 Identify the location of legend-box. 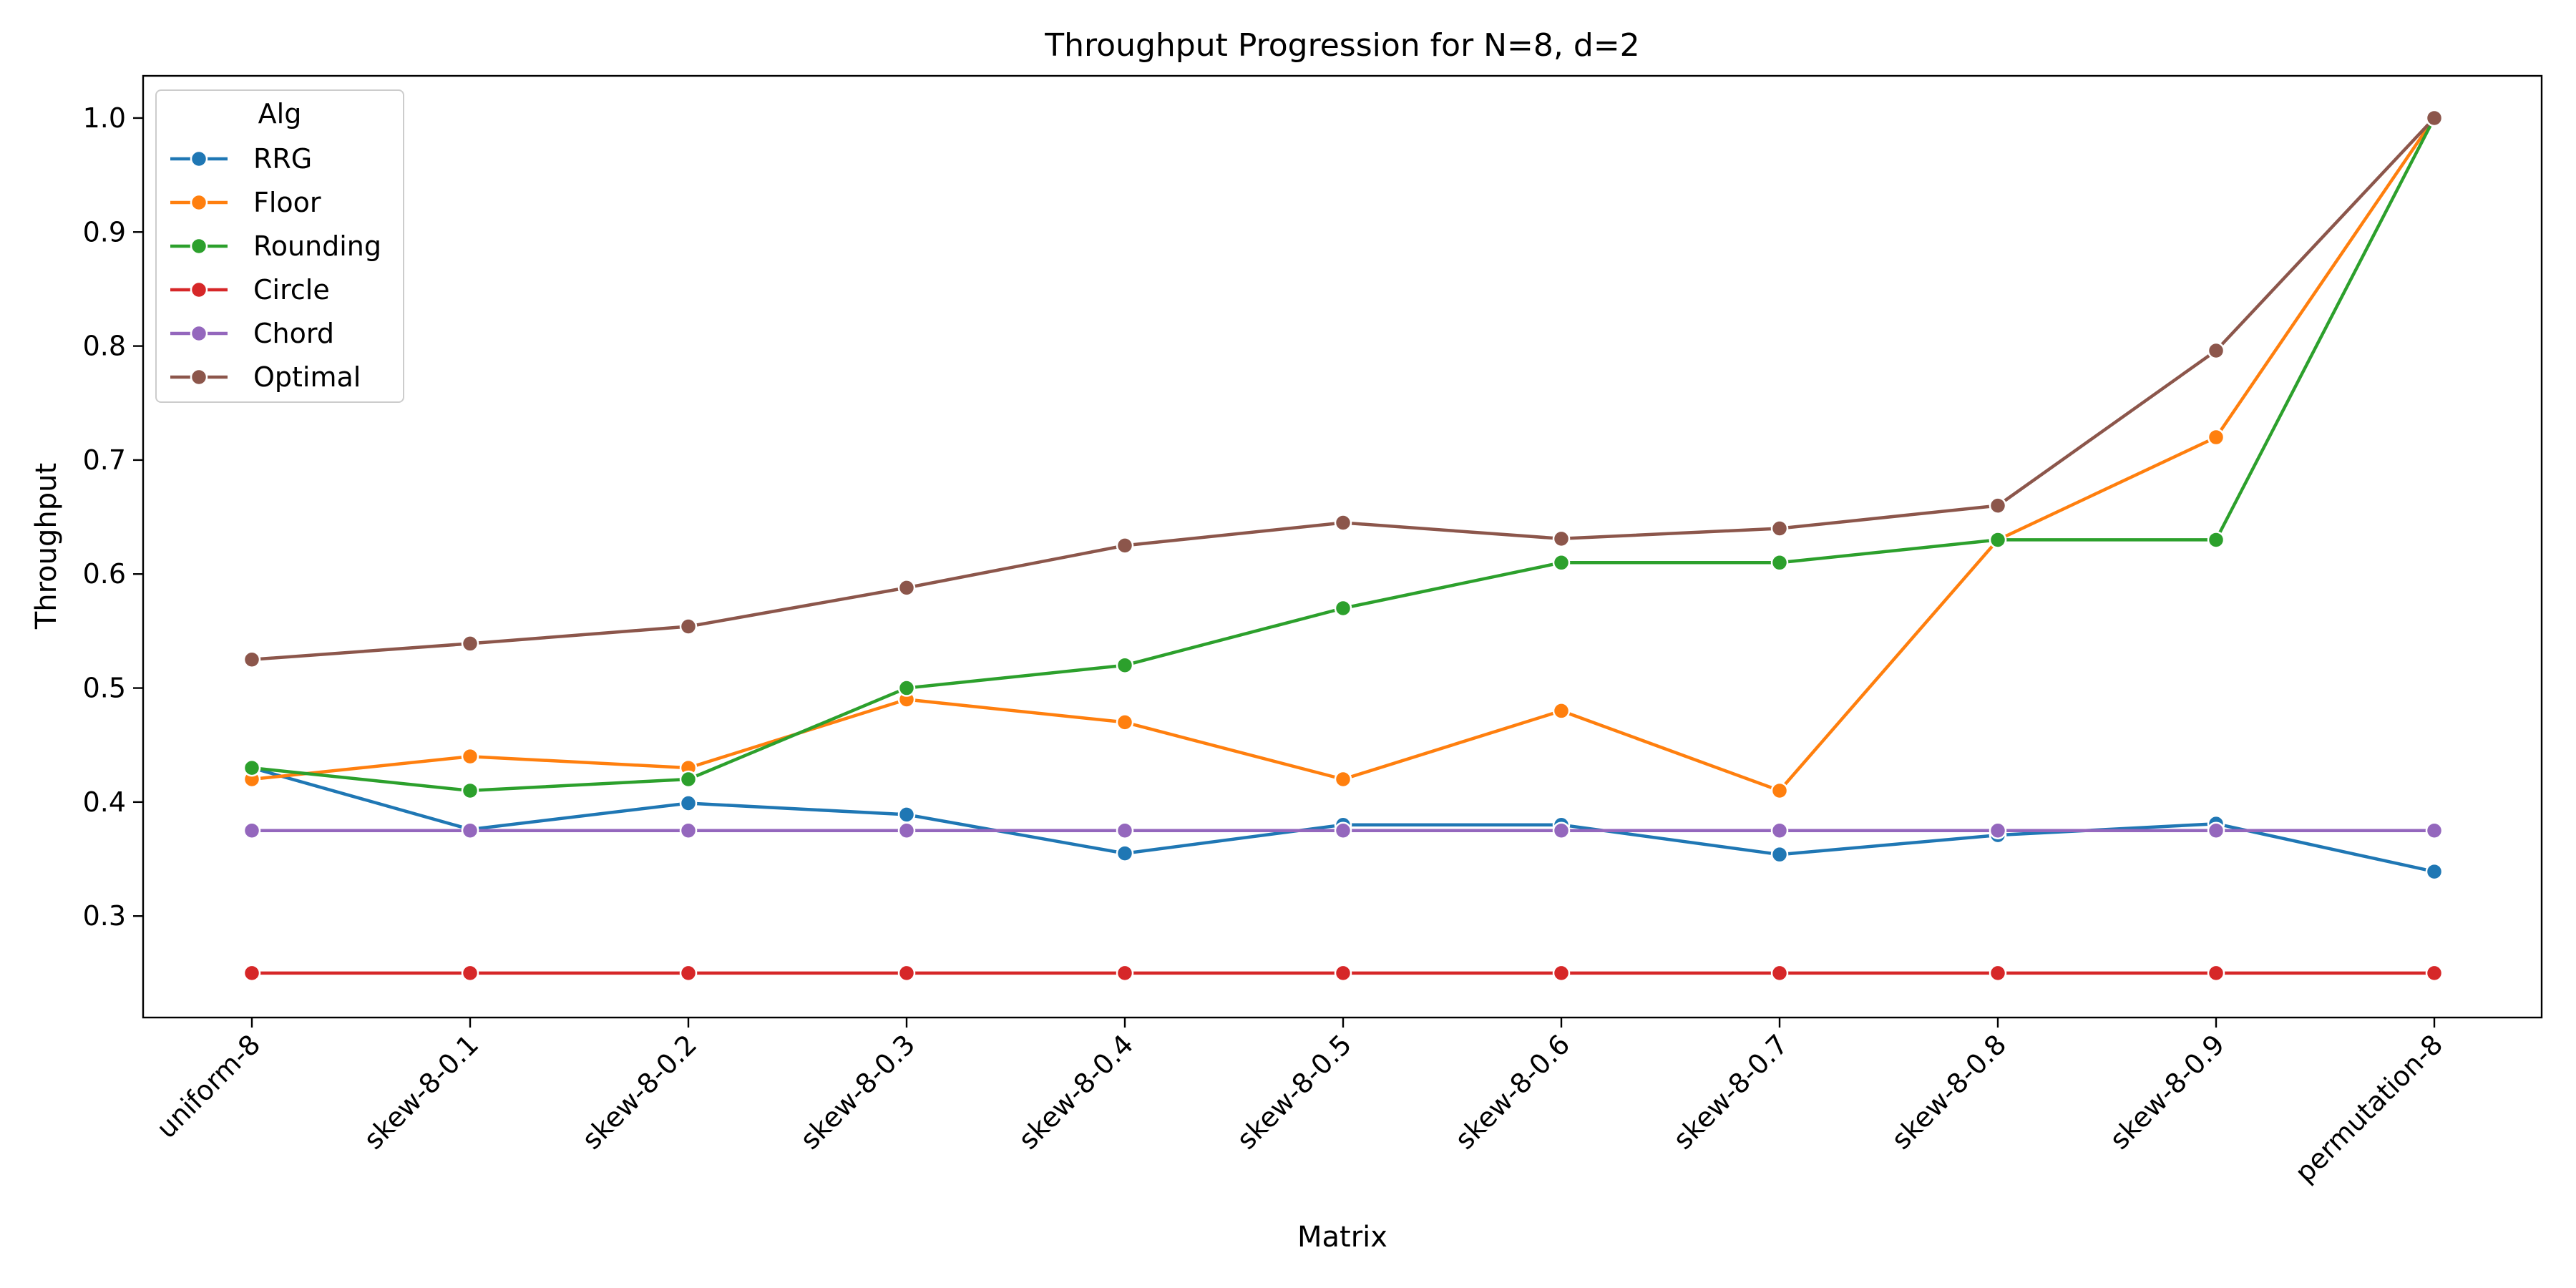
(279, 246).